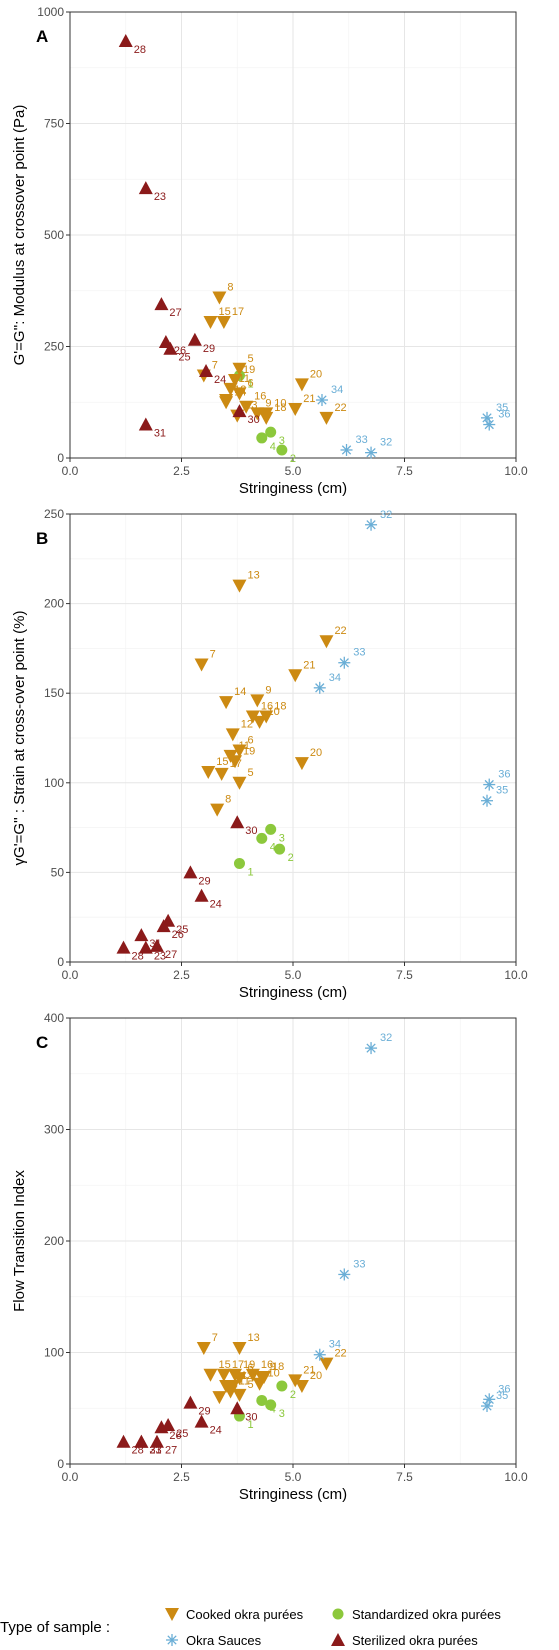 The height and width of the screenshot is (1650, 559). I want to click on point-label-31: 31, so click(155, 944).